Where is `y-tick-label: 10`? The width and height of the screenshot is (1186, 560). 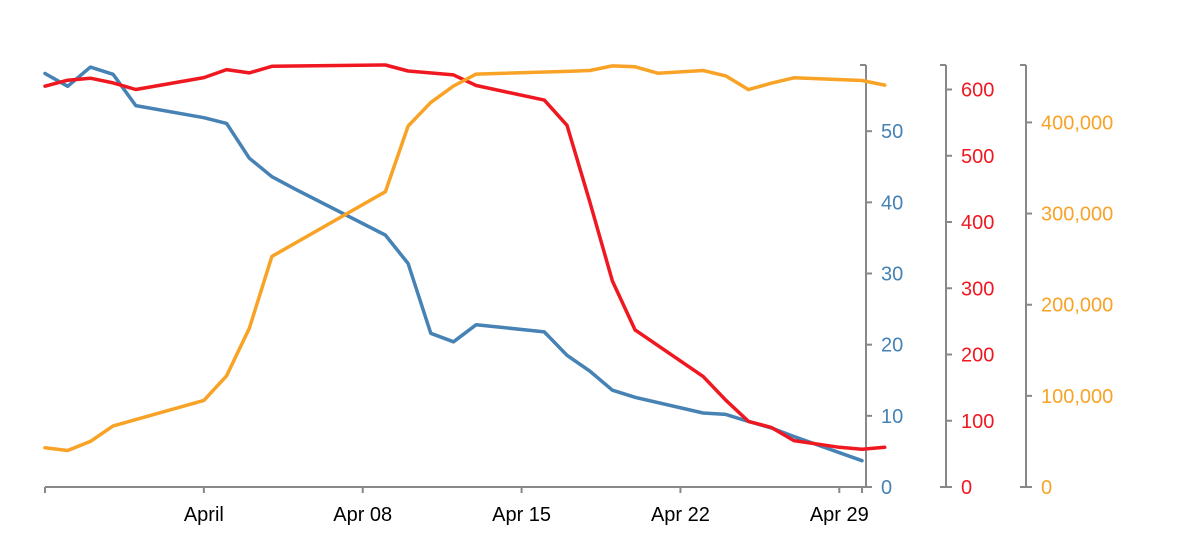 y-tick-label: 10 is located at coordinates (892, 417).